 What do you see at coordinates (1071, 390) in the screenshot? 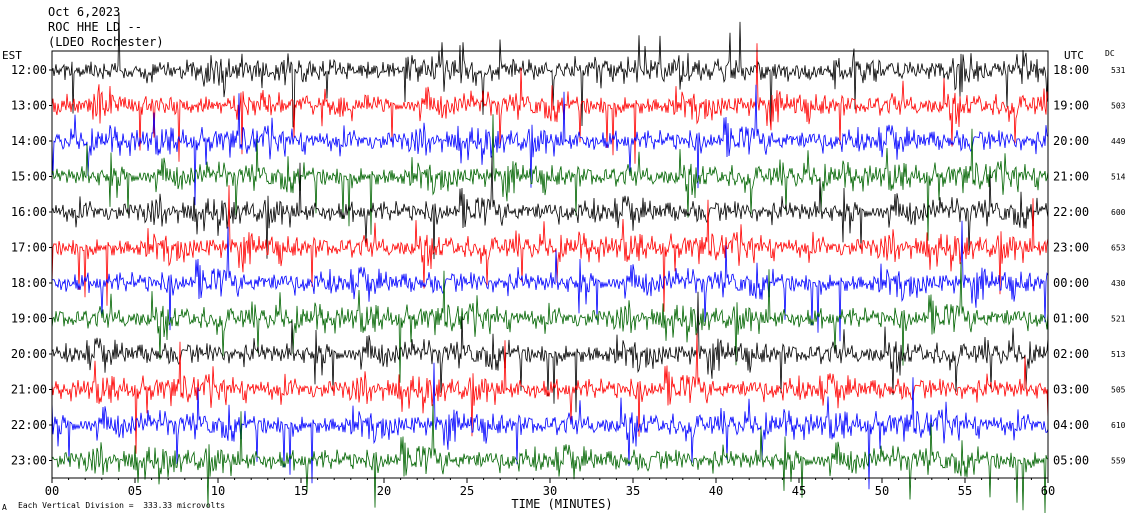
I see `utc-tick-label: 03:00` at bounding box center [1071, 390].